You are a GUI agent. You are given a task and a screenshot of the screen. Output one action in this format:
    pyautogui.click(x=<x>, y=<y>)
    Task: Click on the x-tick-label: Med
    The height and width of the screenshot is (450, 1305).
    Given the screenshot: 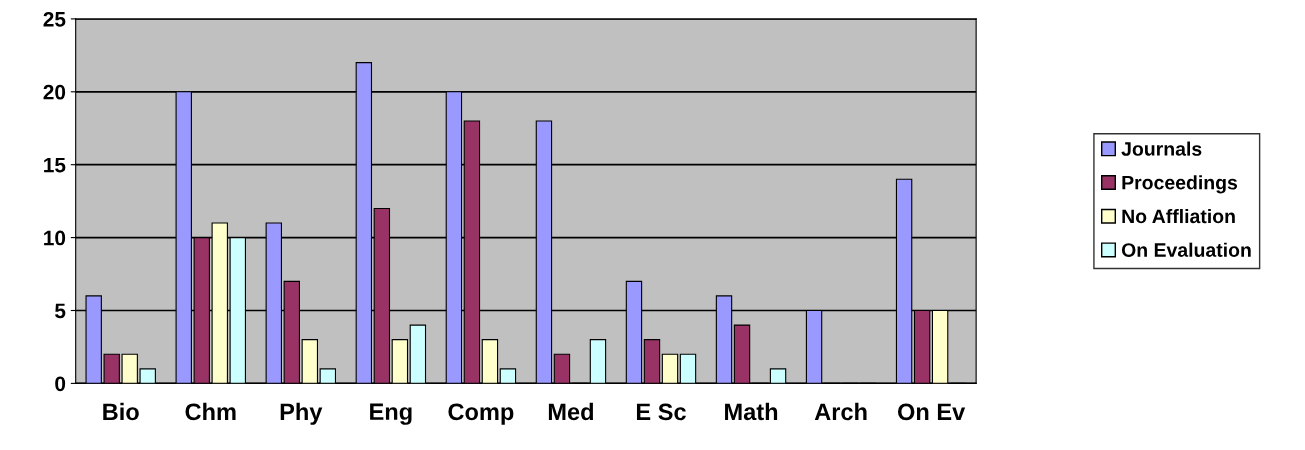 What is the action you would take?
    pyautogui.click(x=570, y=411)
    